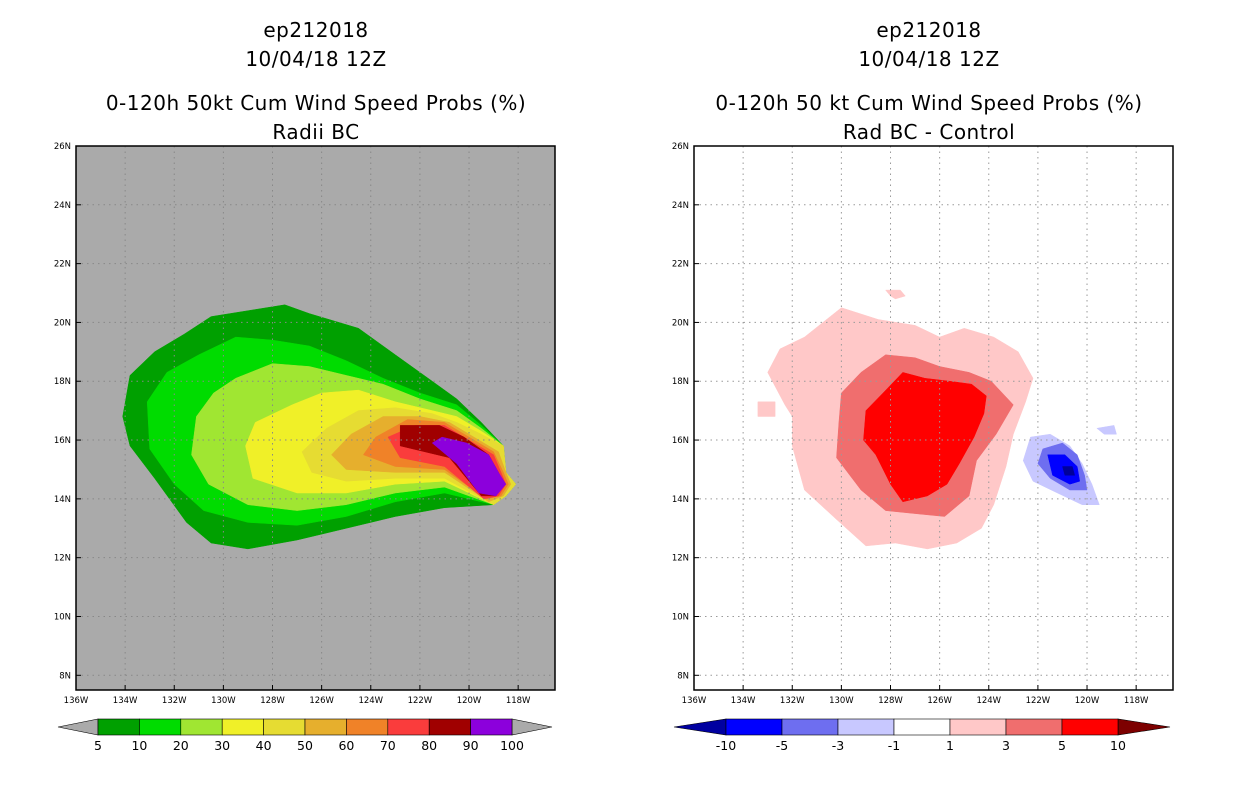 The image size is (1236, 800). What do you see at coordinates (950, 745) in the screenshot?
I see `colorbar-label: 1` at bounding box center [950, 745].